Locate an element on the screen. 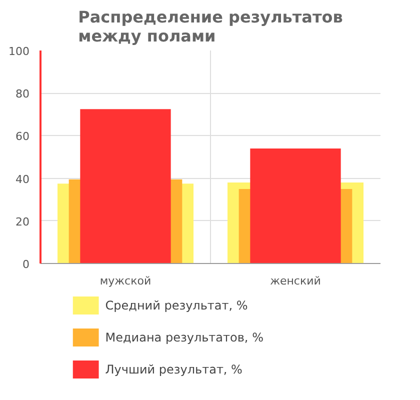 Image resolution: width=420 pixels, height=400 pixels. legend-label: Медиана результатов, % is located at coordinates (184, 337).